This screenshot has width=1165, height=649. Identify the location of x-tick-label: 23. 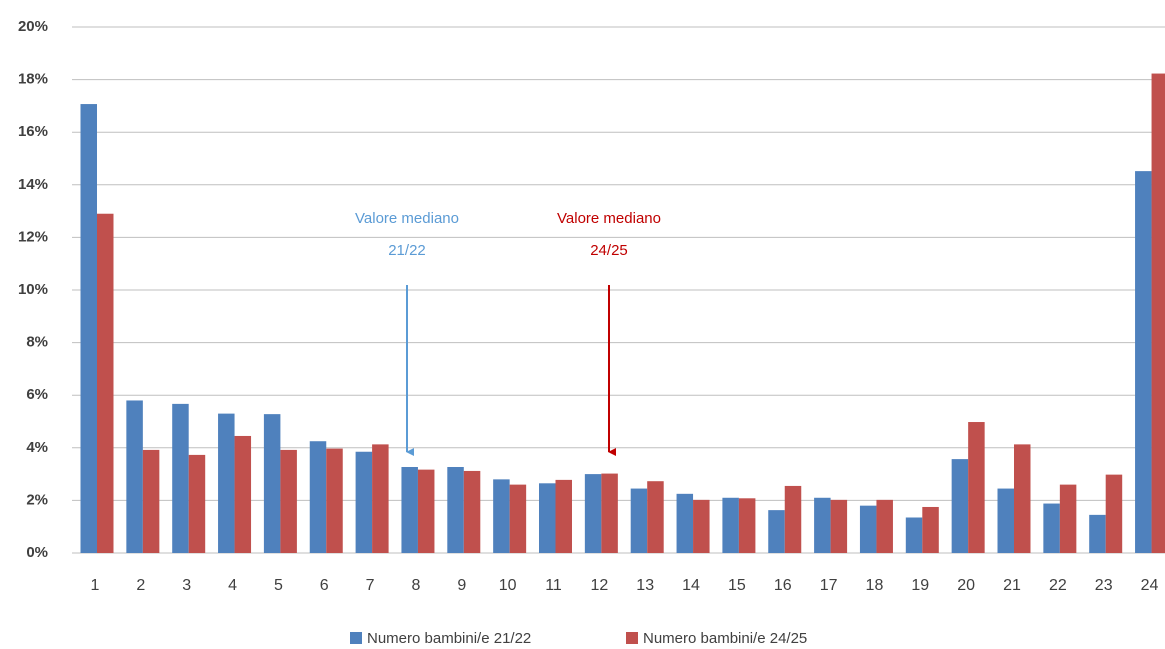
(1104, 585).